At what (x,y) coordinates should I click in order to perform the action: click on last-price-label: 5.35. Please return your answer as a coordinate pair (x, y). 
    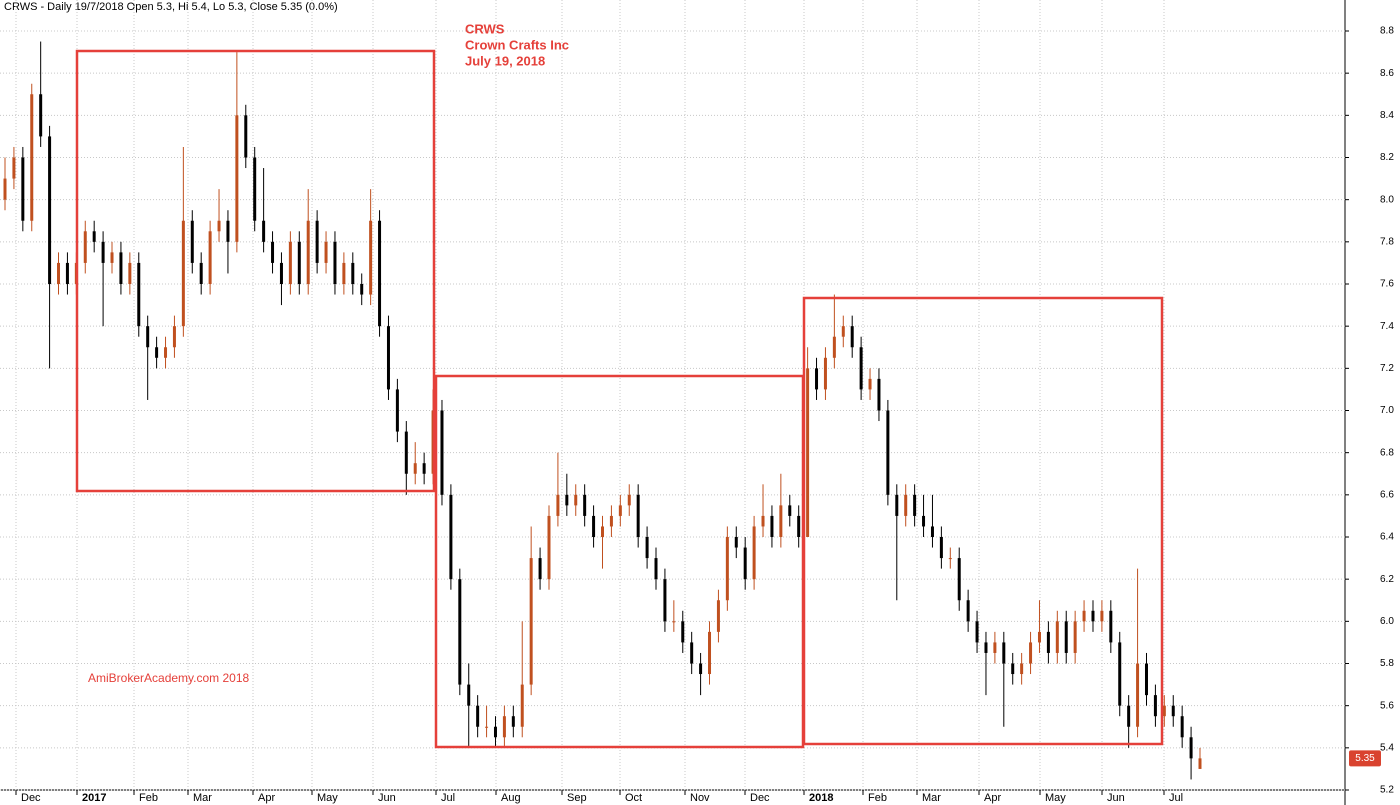
    Looking at the image, I should click on (1365, 758).